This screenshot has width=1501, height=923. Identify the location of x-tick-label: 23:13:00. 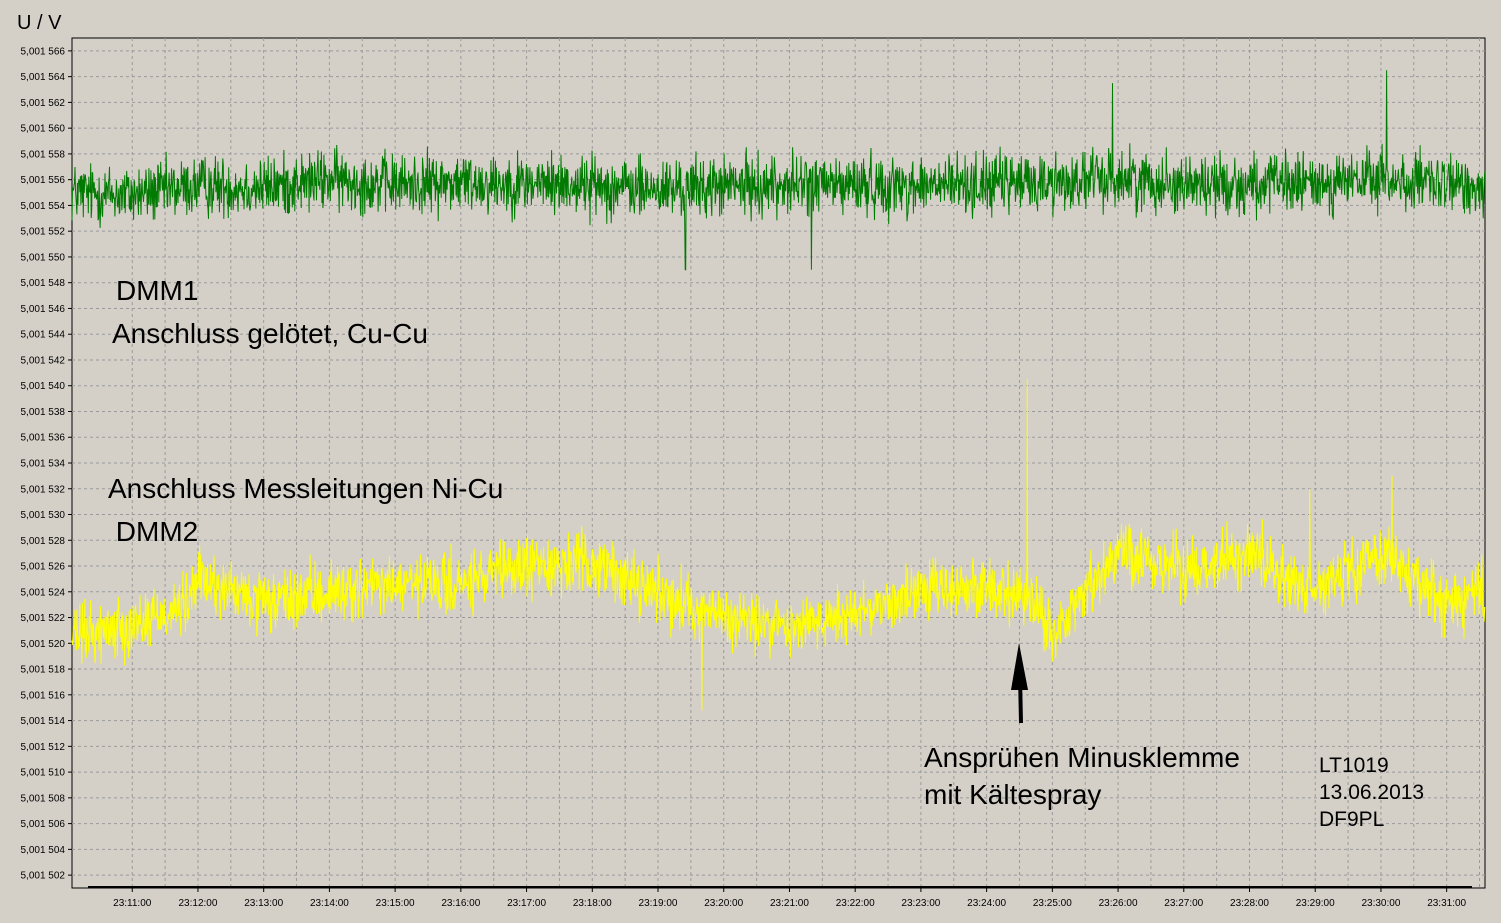
(263, 903).